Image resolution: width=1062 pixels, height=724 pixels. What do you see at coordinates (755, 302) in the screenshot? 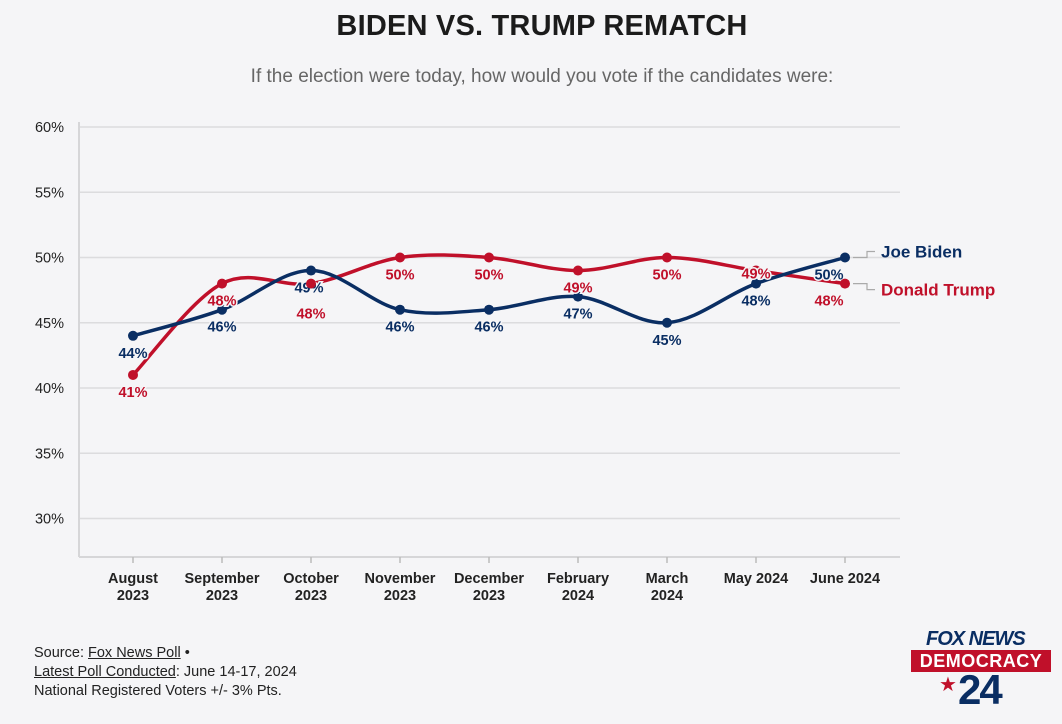
I see `biden-data-label: 48%` at bounding box center [755, 302].